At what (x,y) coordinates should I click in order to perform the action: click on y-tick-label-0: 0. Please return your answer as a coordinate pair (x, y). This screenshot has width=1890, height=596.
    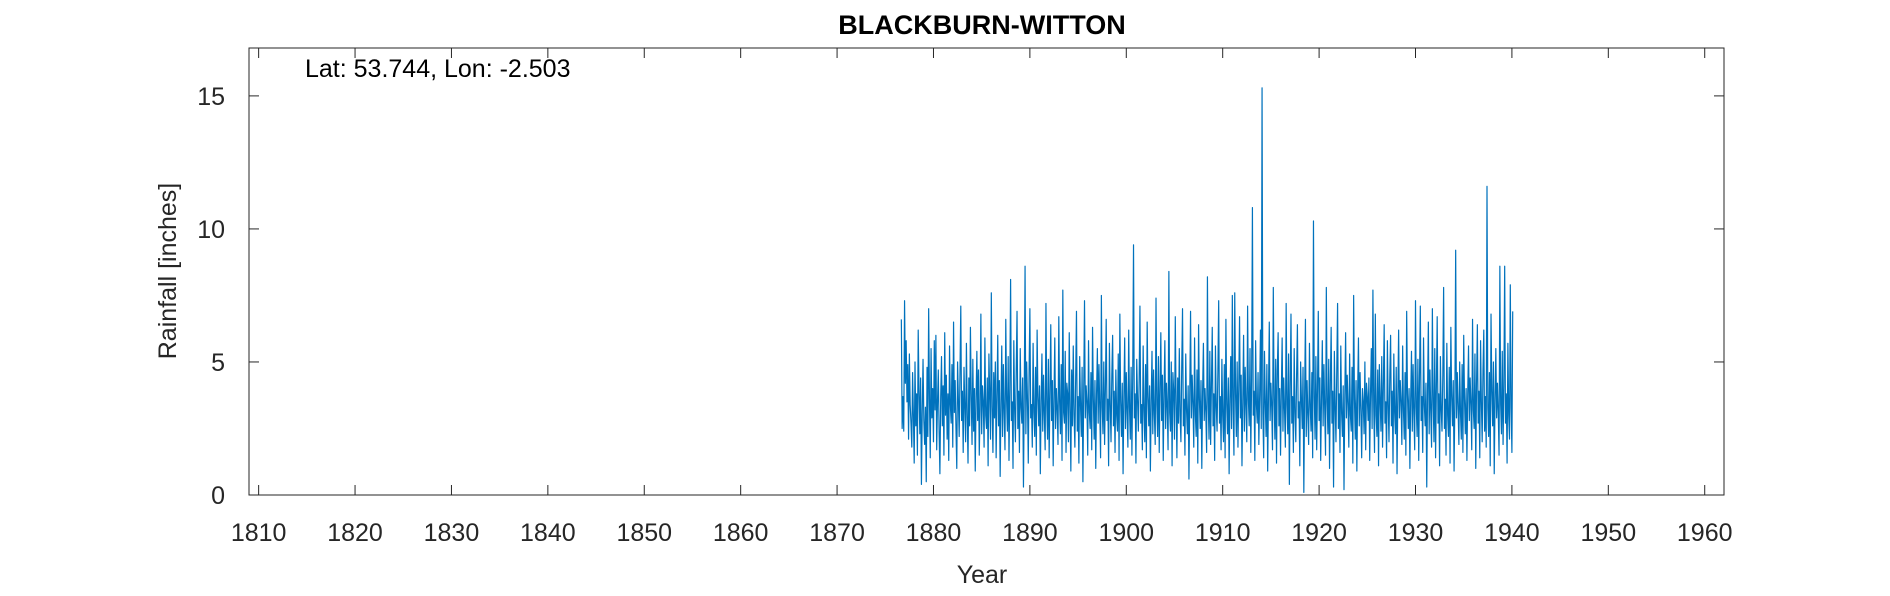
    Looking at the image, I should click on (218, 496).